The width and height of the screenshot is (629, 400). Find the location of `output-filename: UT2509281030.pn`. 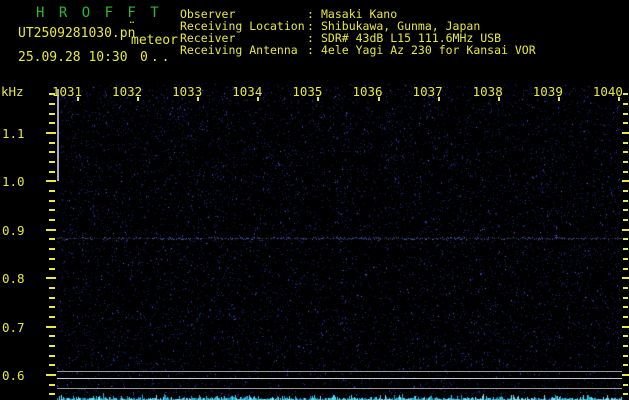

output-filename: UT2509281030.pn is located at coordinates (77, 33).